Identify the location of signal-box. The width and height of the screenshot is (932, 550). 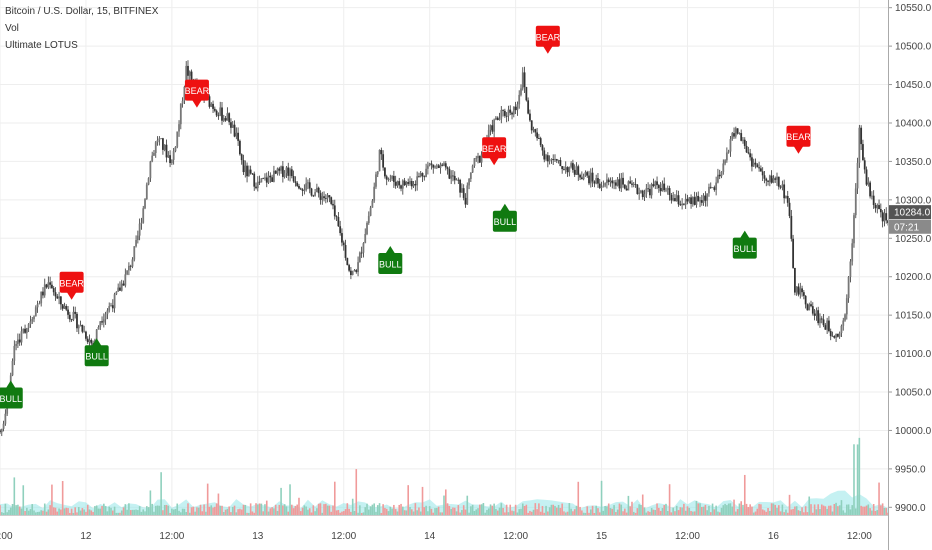
(96, 356).